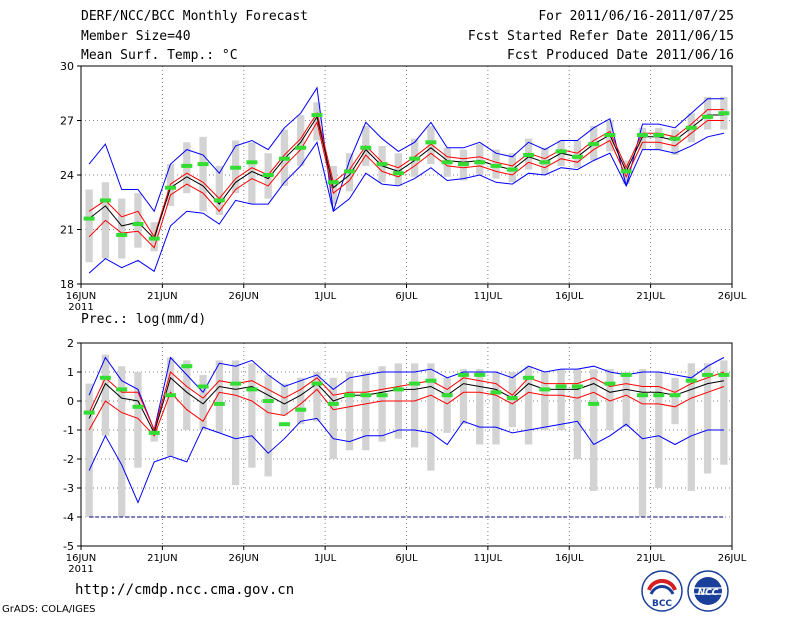 Image resolution: width=800 pixels, height=618 pixels. Describe the element at coordinates (162, 296) in the screenshot. I see `temp-xtick-label: 21JUN` at that location.